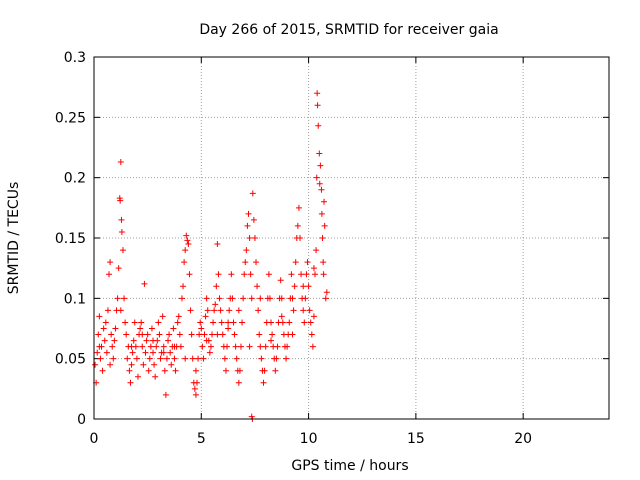  What do you see at coordinates (75, 179) in the screenshot?
I see `y-tick-label: 0.2` at bounding box center [75, 179].